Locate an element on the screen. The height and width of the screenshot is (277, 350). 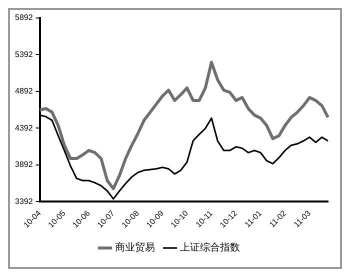
y-tick-label: 4392 is located at coordinates (24, 127).